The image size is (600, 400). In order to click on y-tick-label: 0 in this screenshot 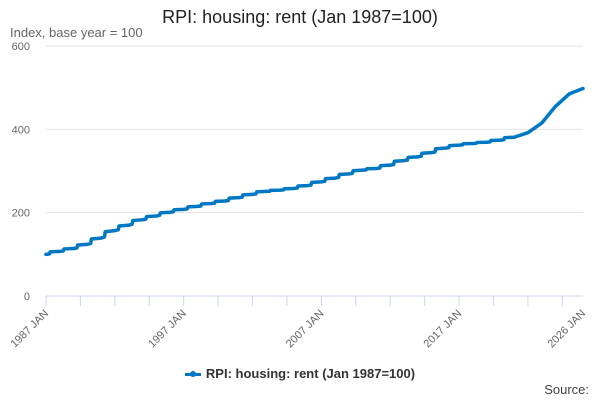, I will do `click(27, 297)`.